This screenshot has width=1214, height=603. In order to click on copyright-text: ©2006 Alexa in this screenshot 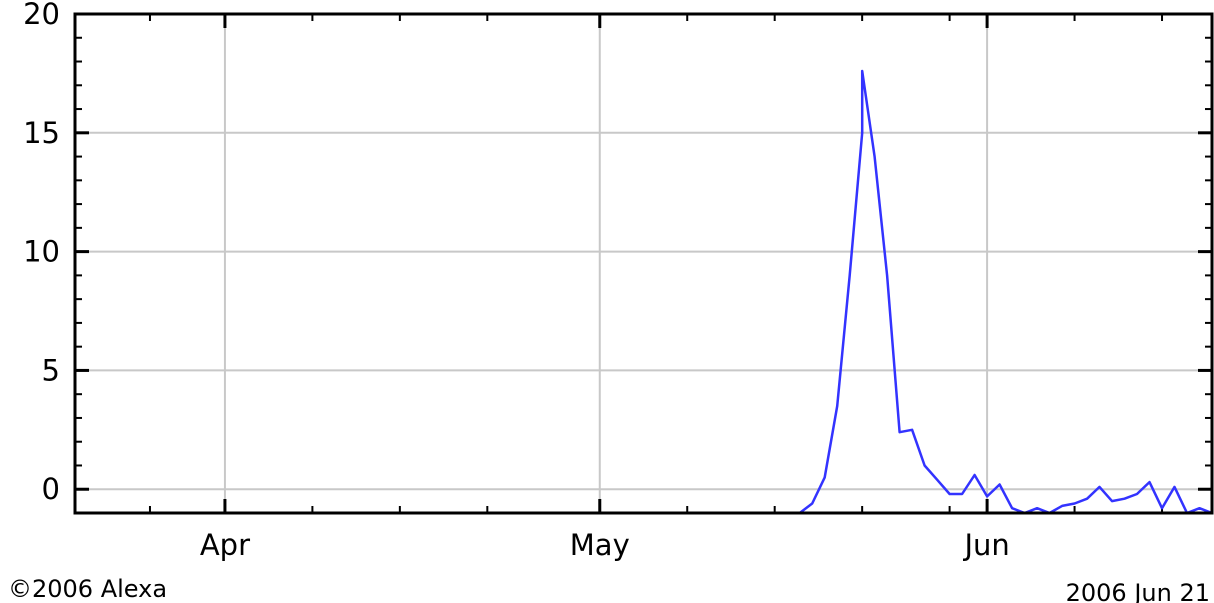, I will do `click(87, 589)`.